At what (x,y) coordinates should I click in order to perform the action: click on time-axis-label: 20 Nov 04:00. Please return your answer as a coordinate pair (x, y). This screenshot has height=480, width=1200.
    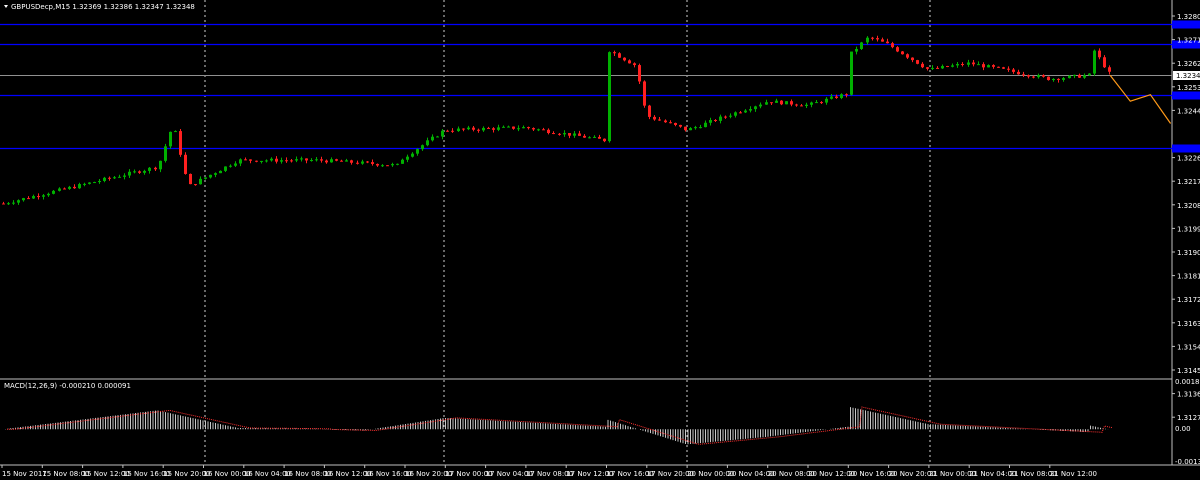
    Looking at the image, I should click on (750, 474).